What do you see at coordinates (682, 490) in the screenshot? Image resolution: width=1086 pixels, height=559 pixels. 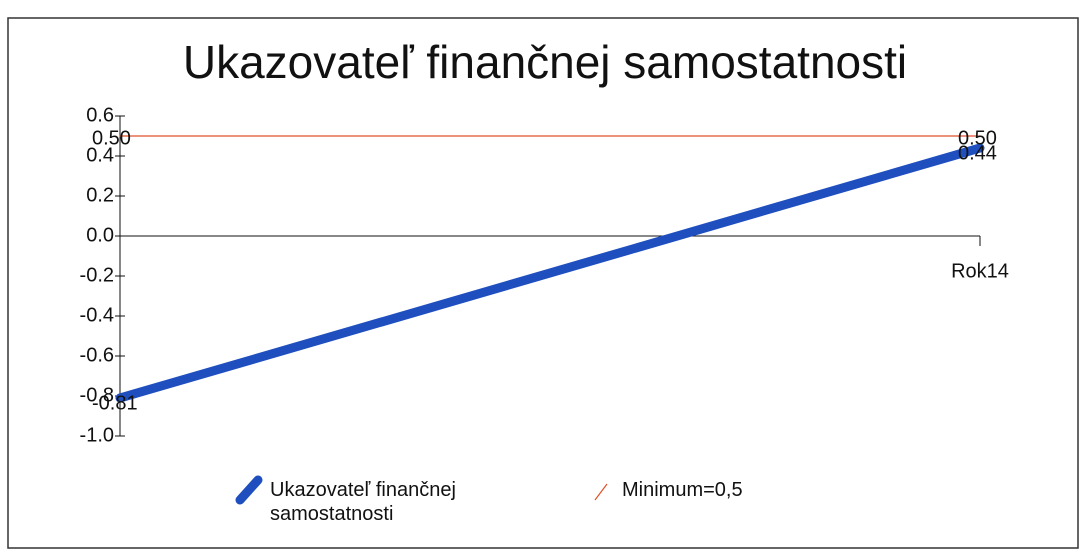 I see `legend-label: Minimum=0,5` at bounding box center [682, 490].